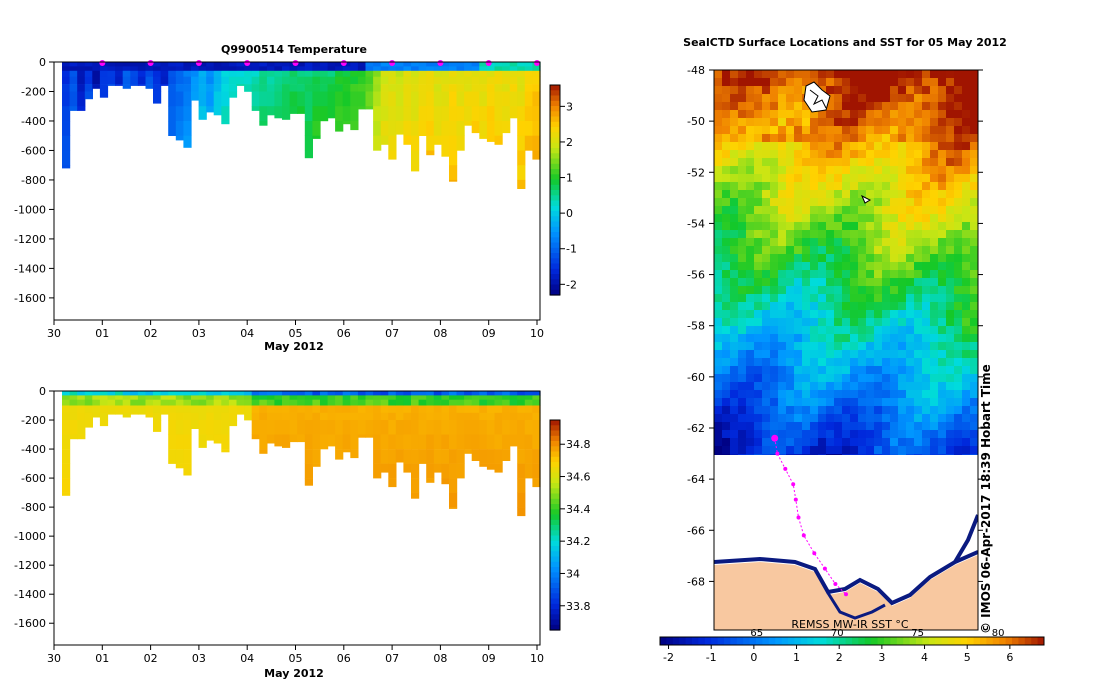 This screenshot has width=1099, height=700. I want to click on colorbar-label: 0, so click(569, 213).